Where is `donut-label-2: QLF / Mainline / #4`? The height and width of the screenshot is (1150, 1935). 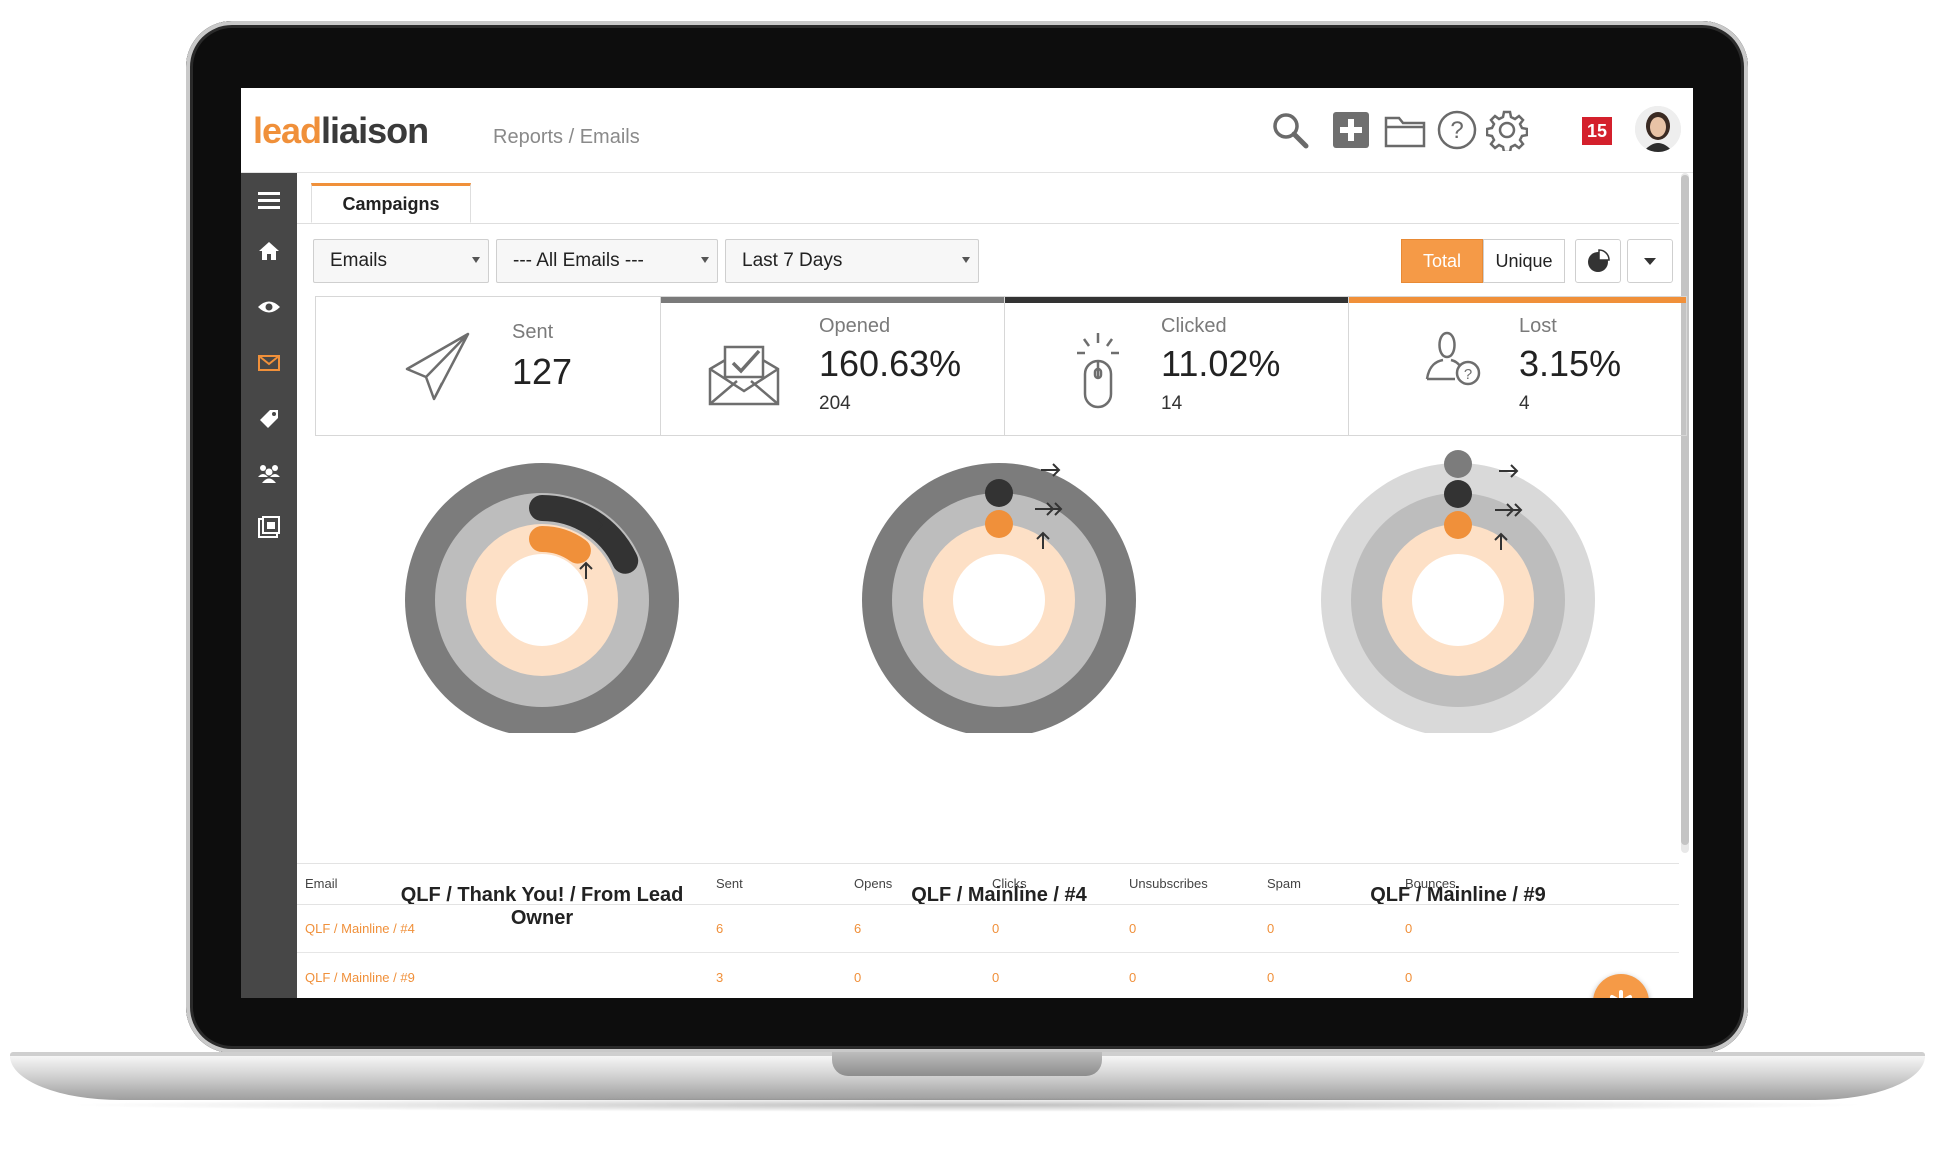 donut-label-2: QLF / Mainline / #4 is located at coordinates (999, 895).